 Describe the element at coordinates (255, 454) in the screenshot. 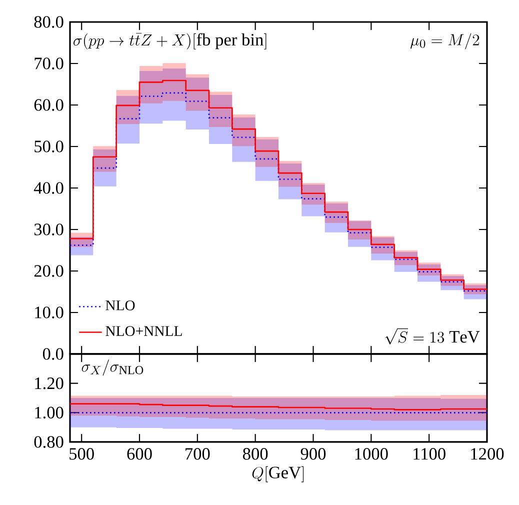

I see `x-tick-label: 800` at that location.